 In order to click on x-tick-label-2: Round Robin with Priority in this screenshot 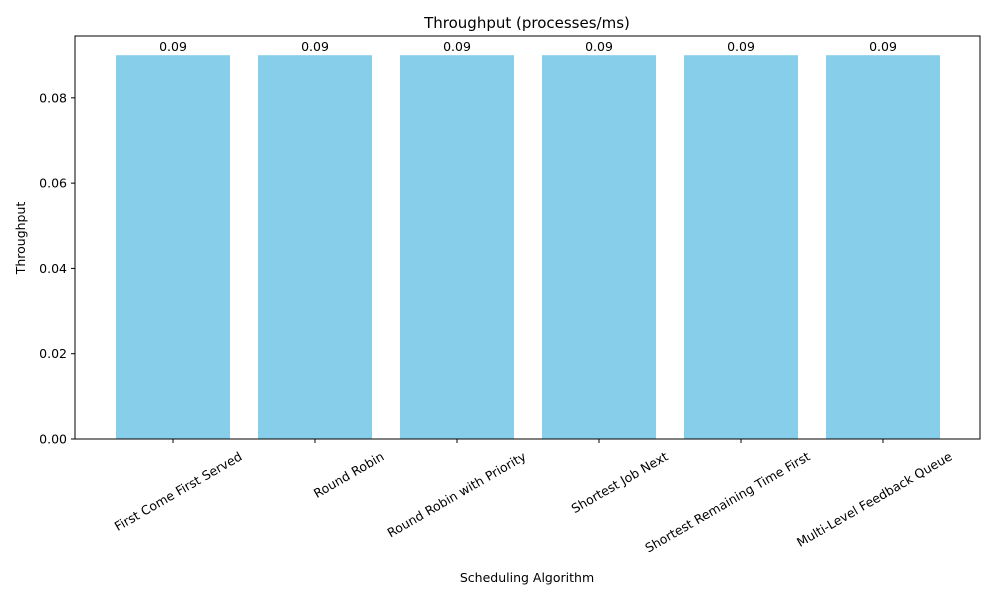, I will do `click(457, 494)`.